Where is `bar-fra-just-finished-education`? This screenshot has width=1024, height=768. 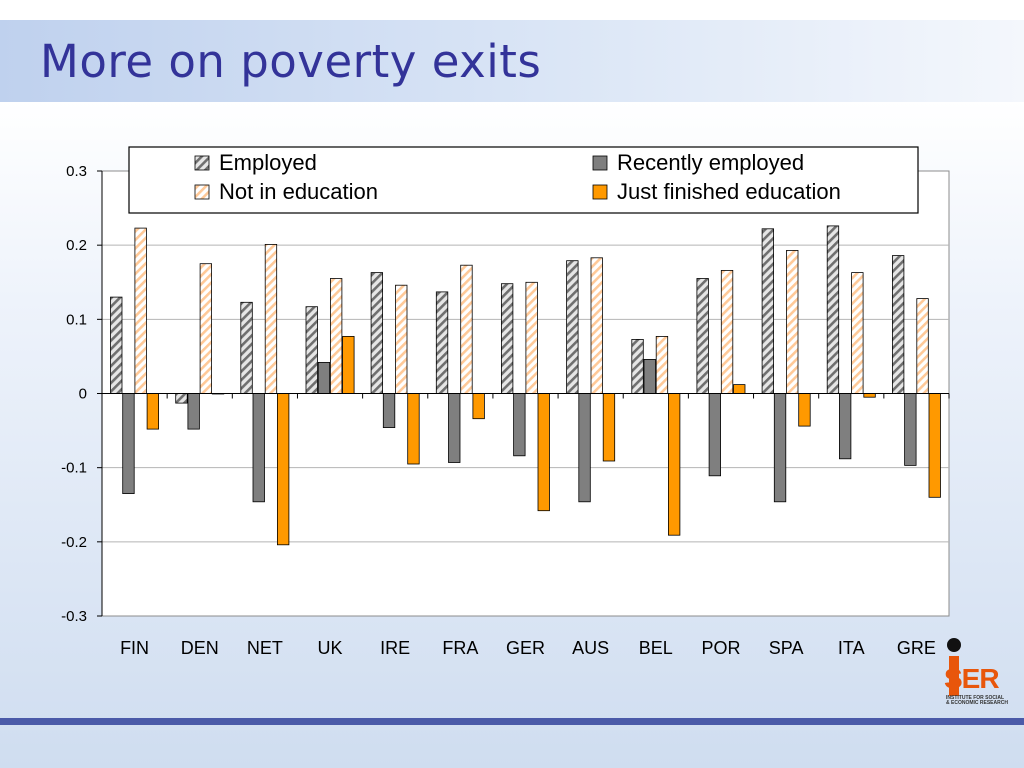 bar-fra-just-finished-education is located at coordinates (478, 406).